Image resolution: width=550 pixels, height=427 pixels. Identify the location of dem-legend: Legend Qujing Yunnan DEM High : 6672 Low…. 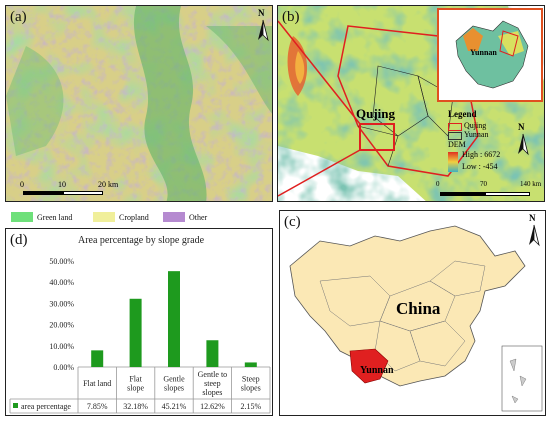
(491, 144).